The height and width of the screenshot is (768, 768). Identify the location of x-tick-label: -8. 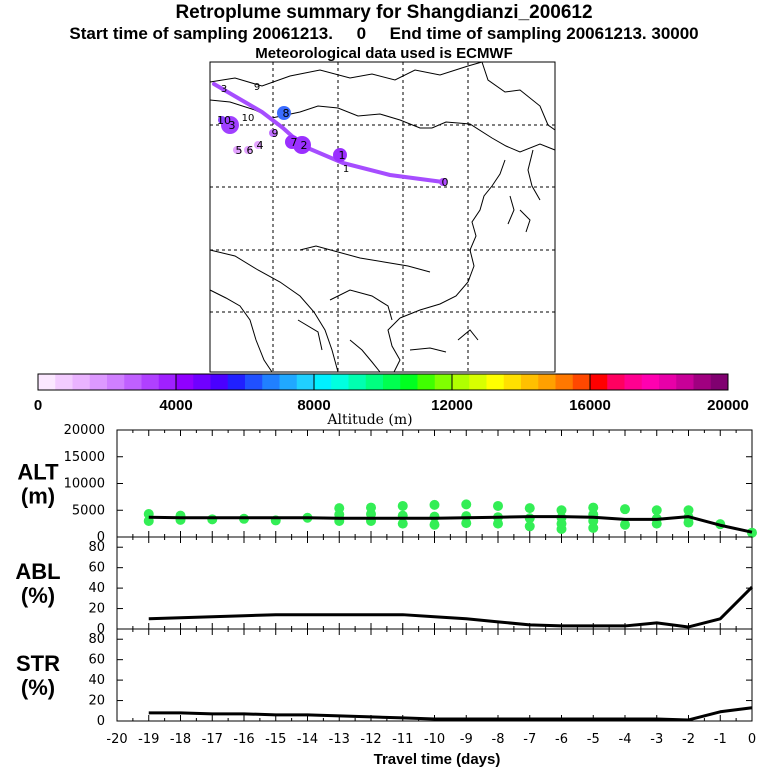
(498, 739).